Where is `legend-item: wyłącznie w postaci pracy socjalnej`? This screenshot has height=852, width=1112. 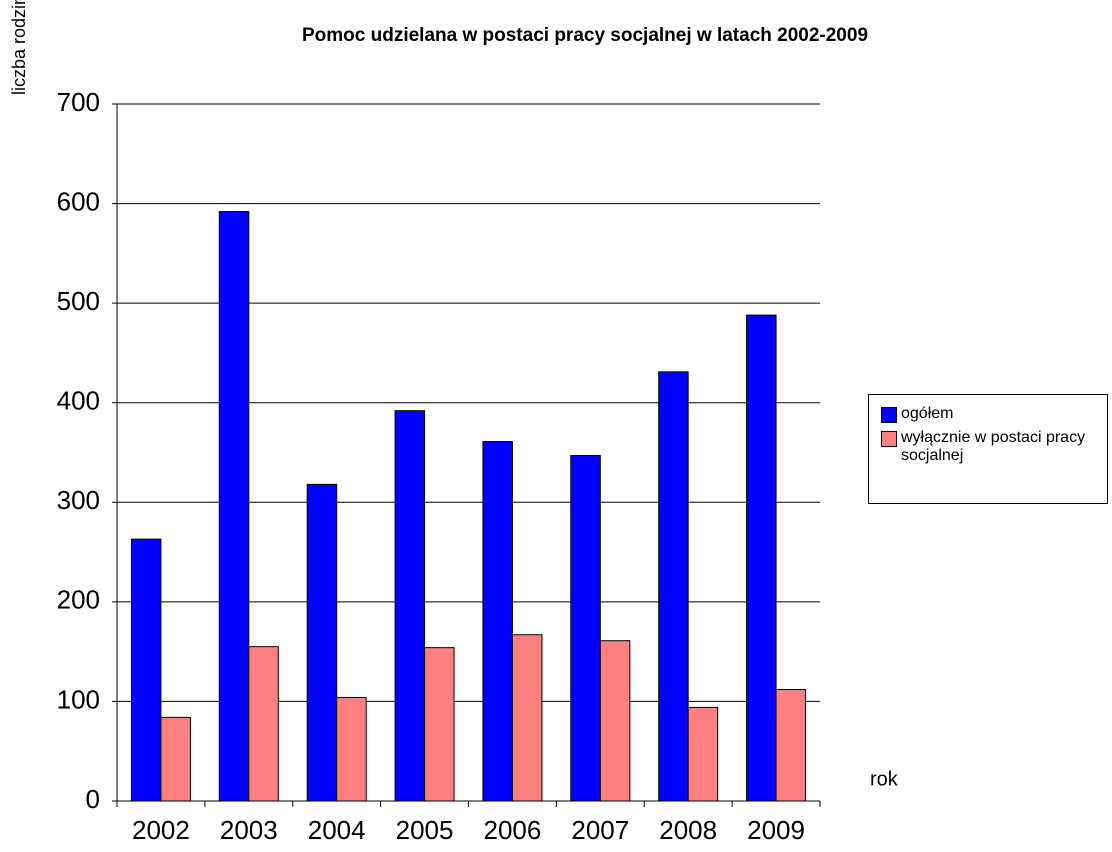
legend-item: wyłącznie w postaci pracy socjalnej is located at coordinates (988, 447).